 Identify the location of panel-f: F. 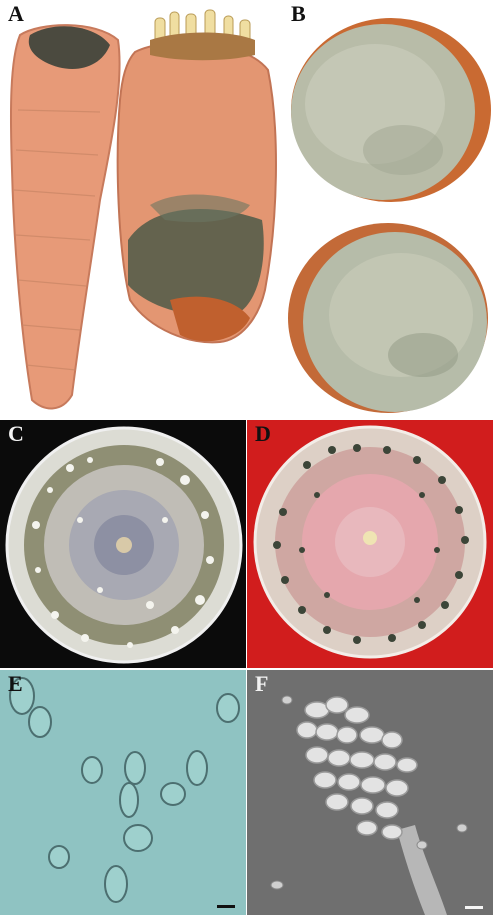
(370, 792).